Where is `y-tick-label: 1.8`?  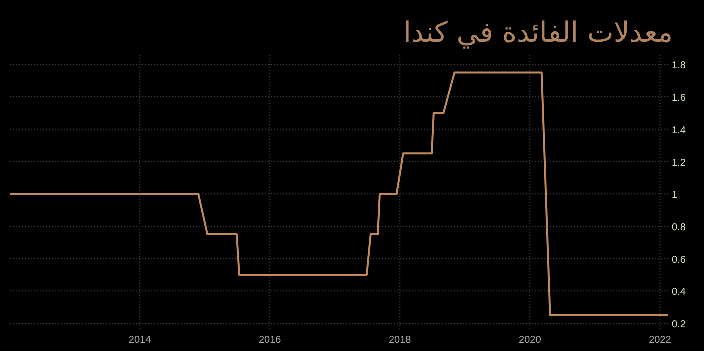 y-tick-label: 1.8 is located at coordinates (679, 66).